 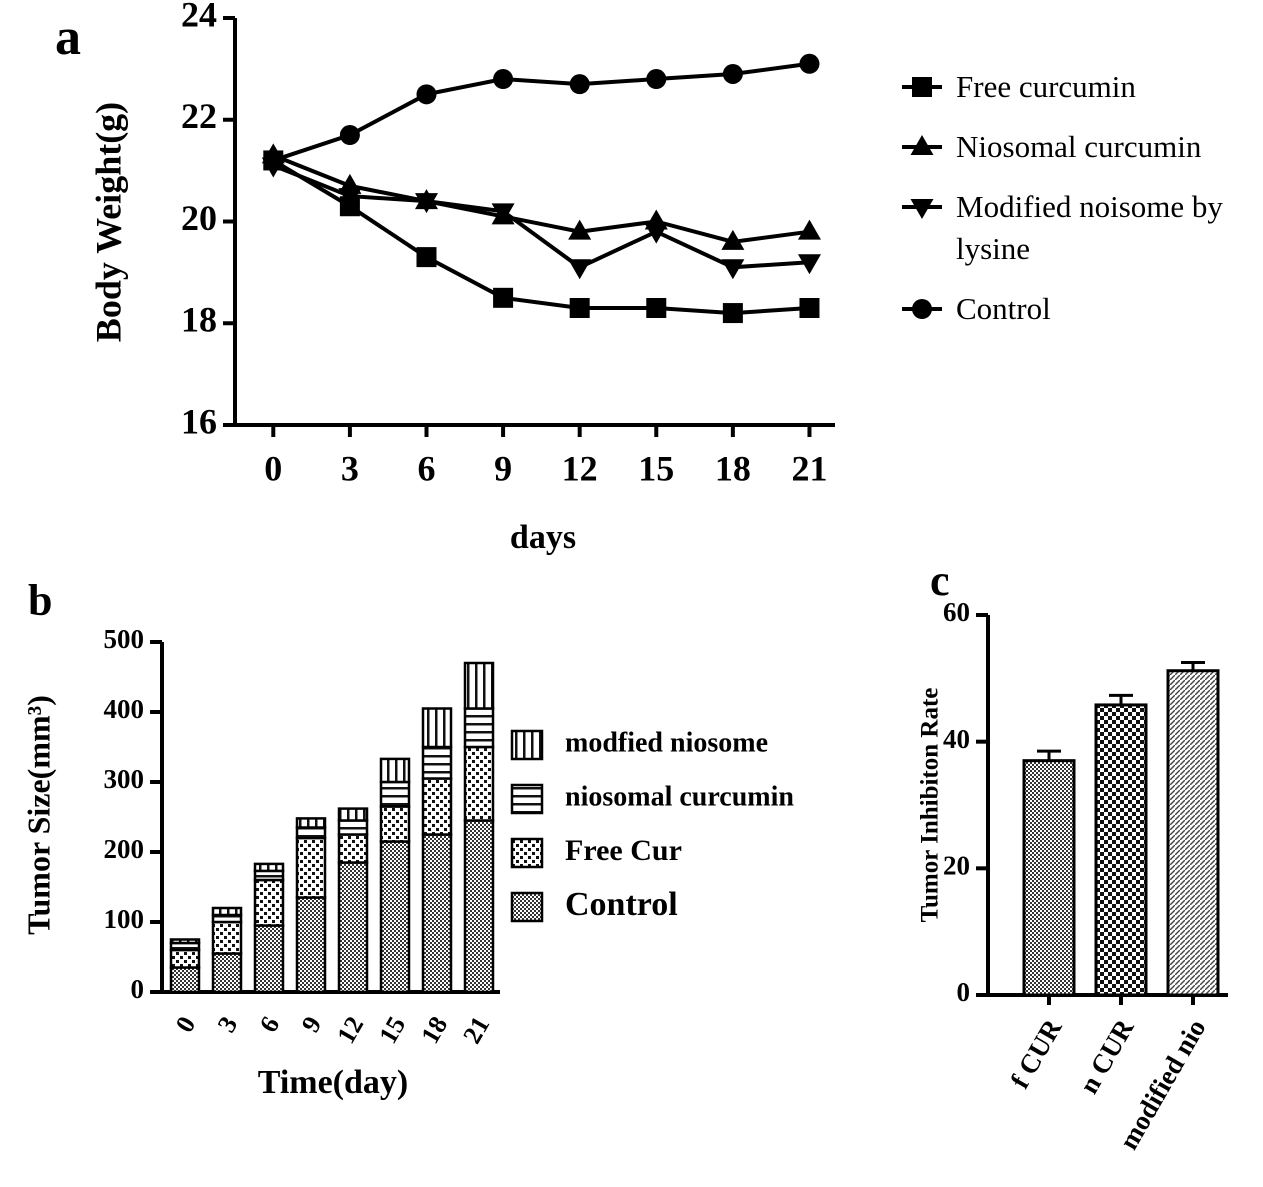 What do you see at coordinates (1089, 227) in the screenshot?
I see `legend-label: Modified noisome by lysine` at bounding box center [1089, 227].